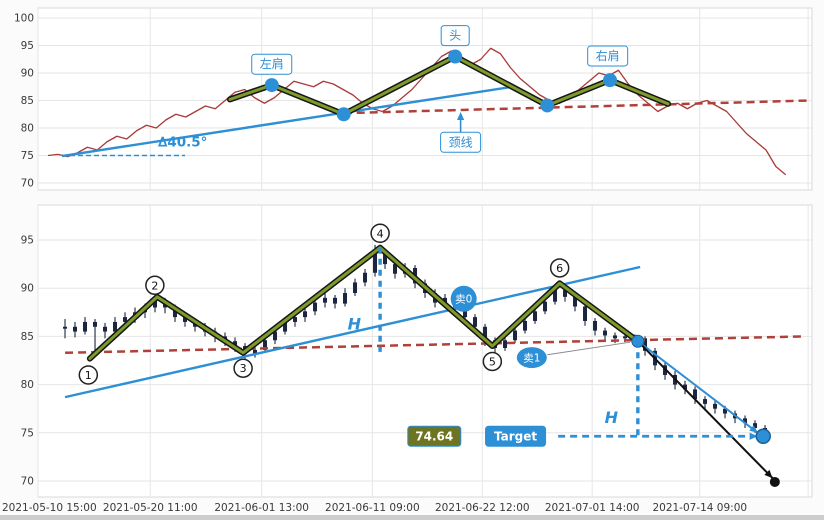 This screenshot has height=520, width=824. I want to click on sell-1-badge-label: 卖1, so click(531, 358).